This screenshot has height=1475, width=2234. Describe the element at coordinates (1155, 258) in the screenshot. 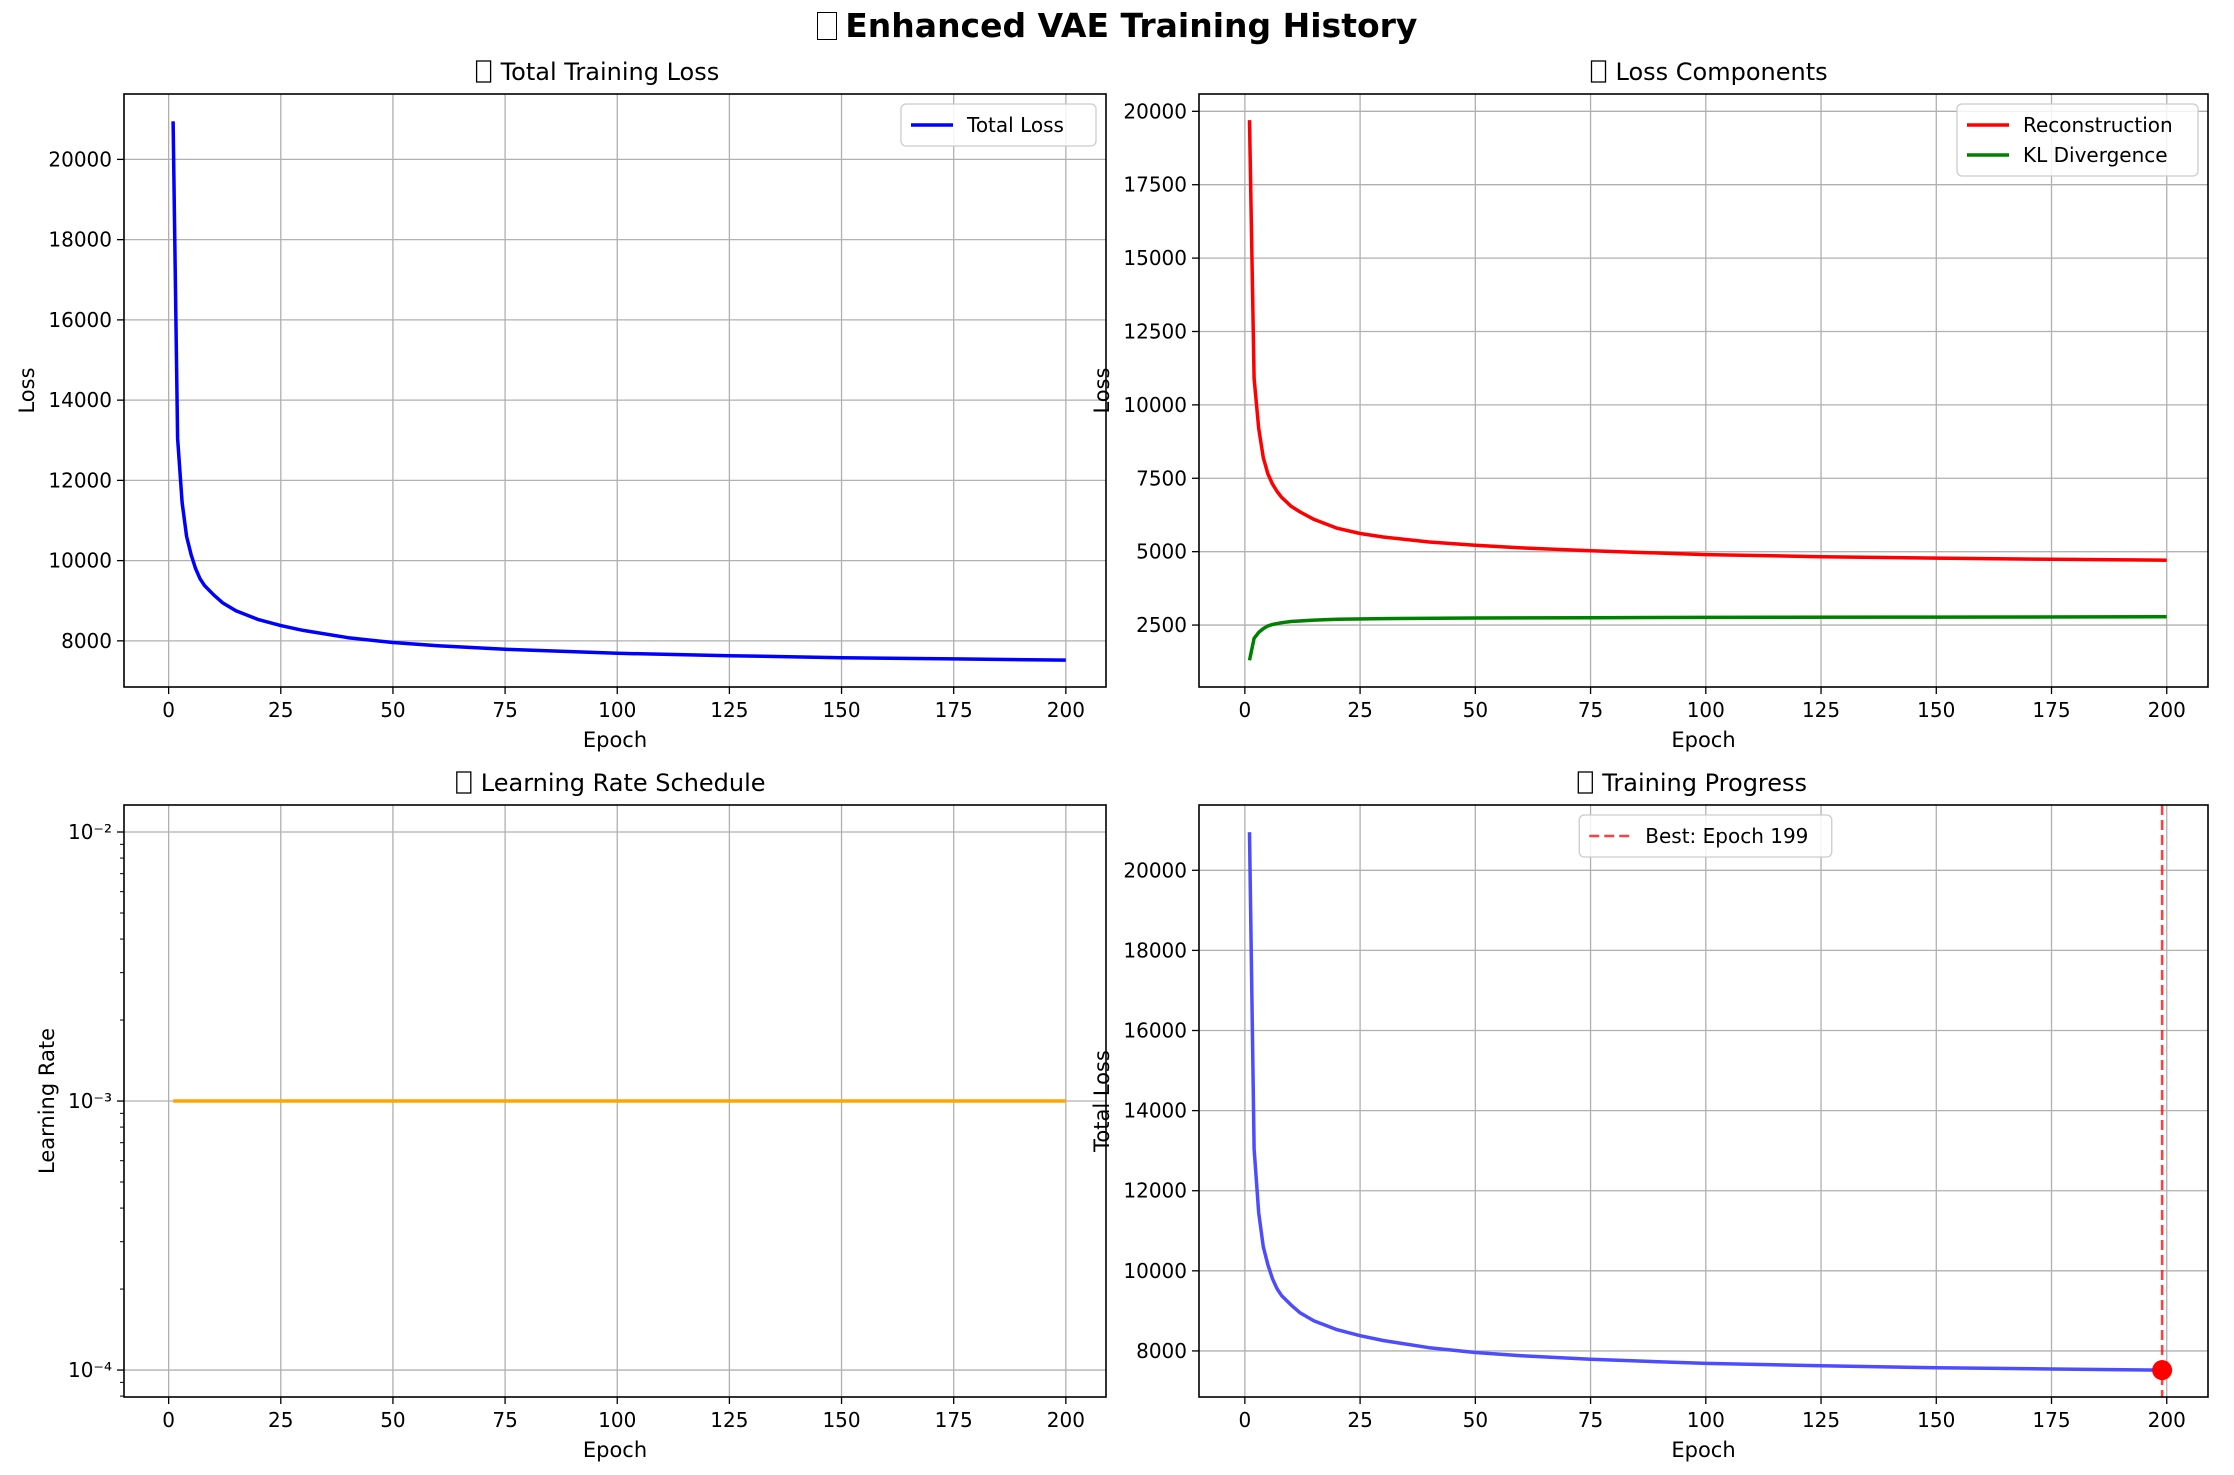

I see `tick-label-y: 15000` at that location.